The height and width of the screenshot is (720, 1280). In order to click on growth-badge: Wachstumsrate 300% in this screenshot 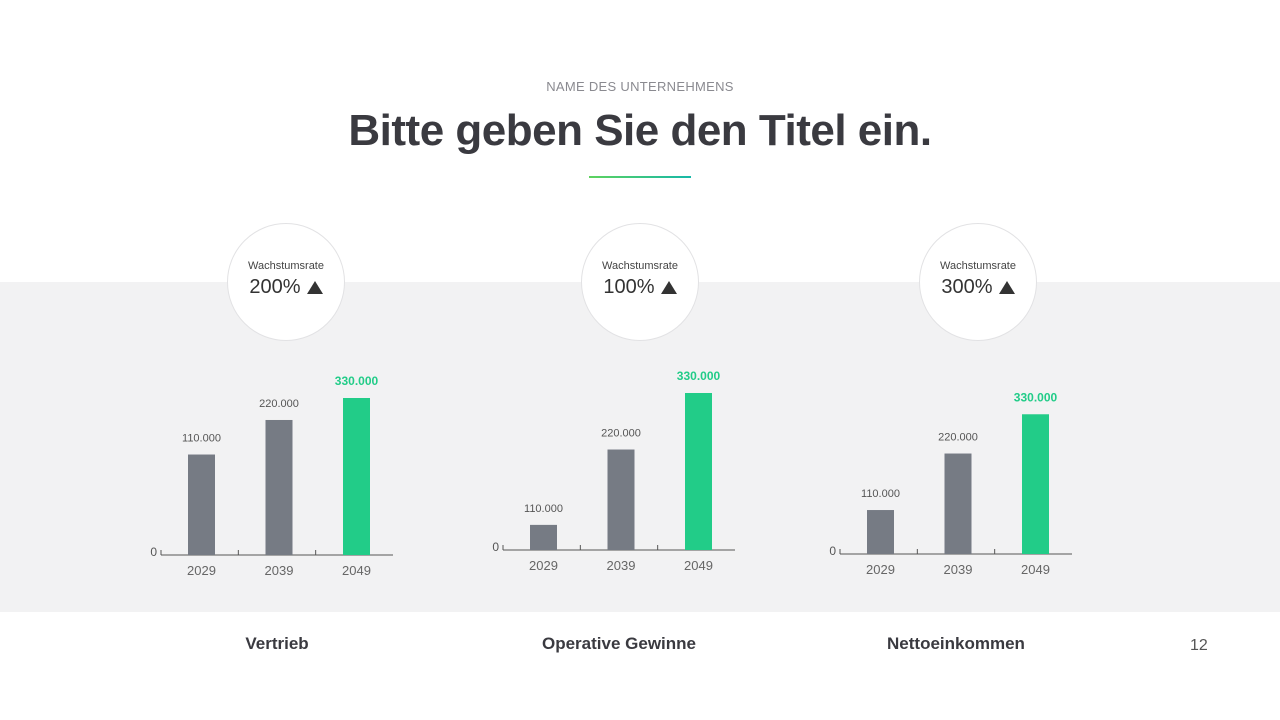, I will do `click(978, 282)`.